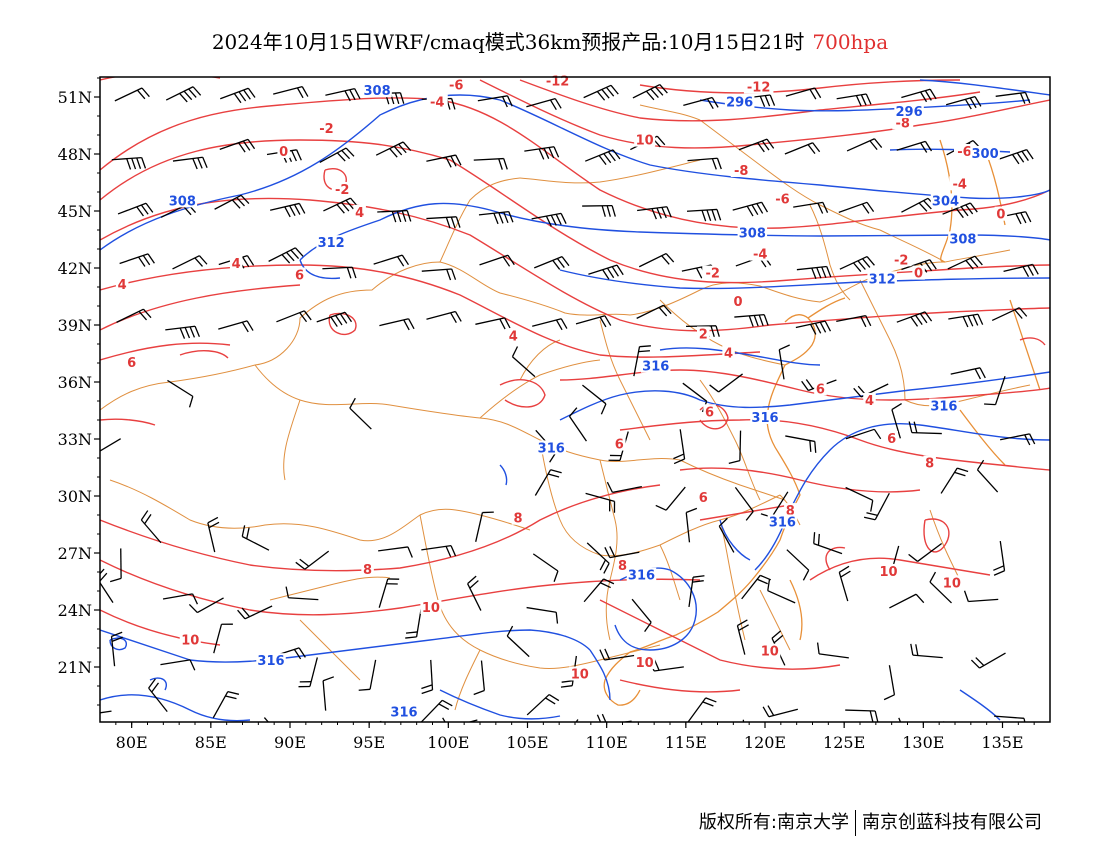 Image resolution: width=1100 pixels, height=850 pixels. What do you see at coordinates (782, 200) in the screenshot?
I see `contour-label: -6` at bounding box center [782, 200].